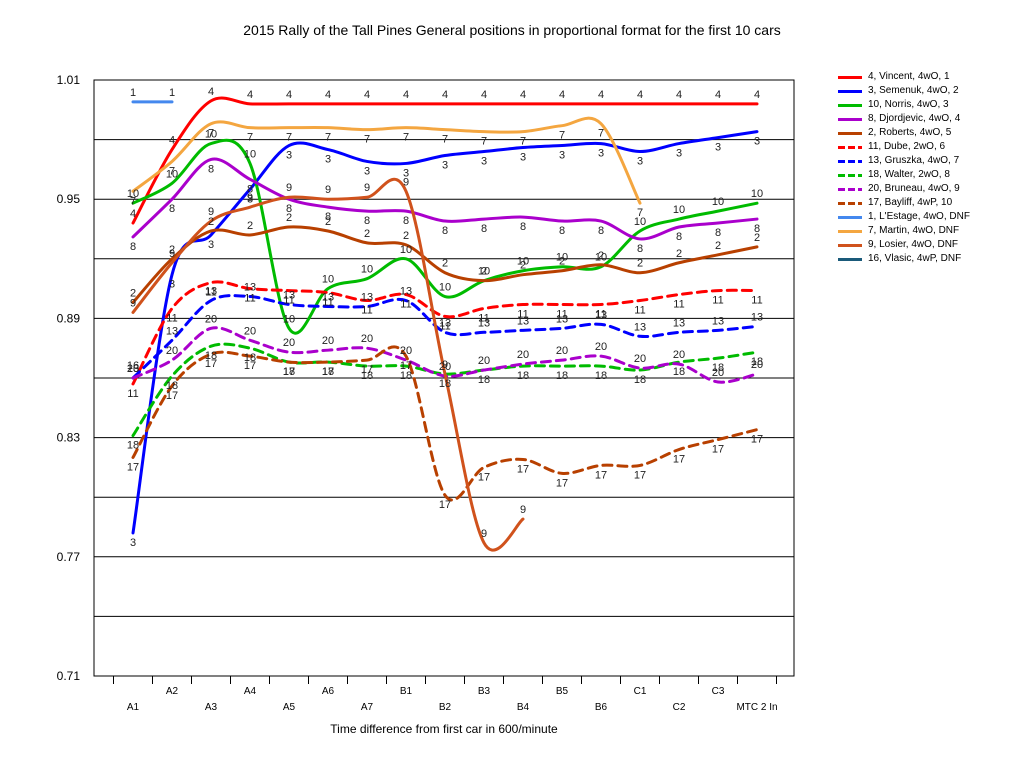  I want to click on x-tick-label: A5, so click(289, 707).